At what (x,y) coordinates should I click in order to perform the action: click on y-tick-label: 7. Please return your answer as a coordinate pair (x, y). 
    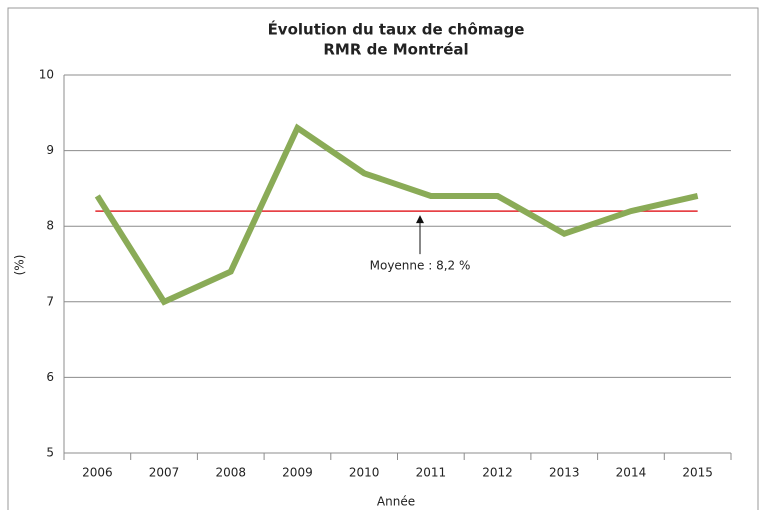
    Looking at the image, I should click on (50, 301).